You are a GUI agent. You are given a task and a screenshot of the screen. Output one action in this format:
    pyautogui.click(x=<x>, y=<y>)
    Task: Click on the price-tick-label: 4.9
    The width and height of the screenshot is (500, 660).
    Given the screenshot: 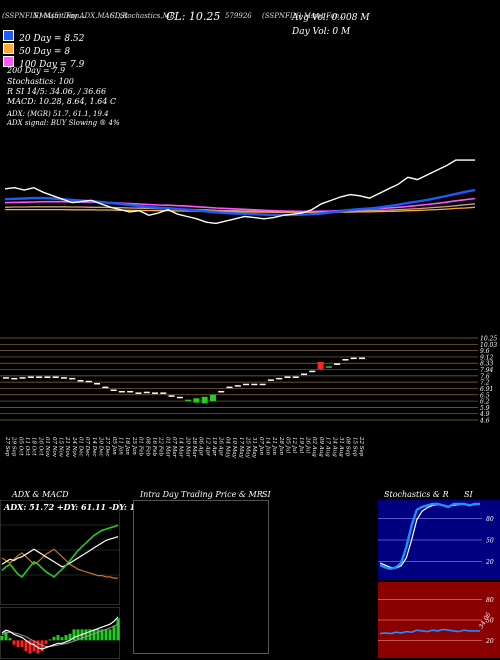 What is the action you would take?
    pyautogui.click(x=484, y=414)
    